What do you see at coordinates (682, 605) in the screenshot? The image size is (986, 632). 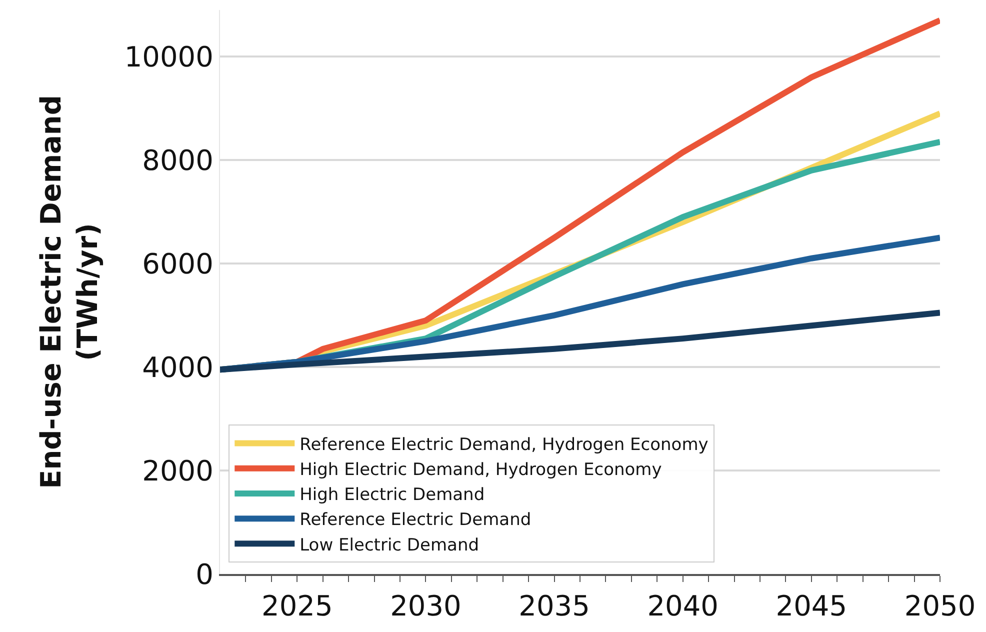 I see `x-tick-label: 2040` at bounding box center [682, 605].